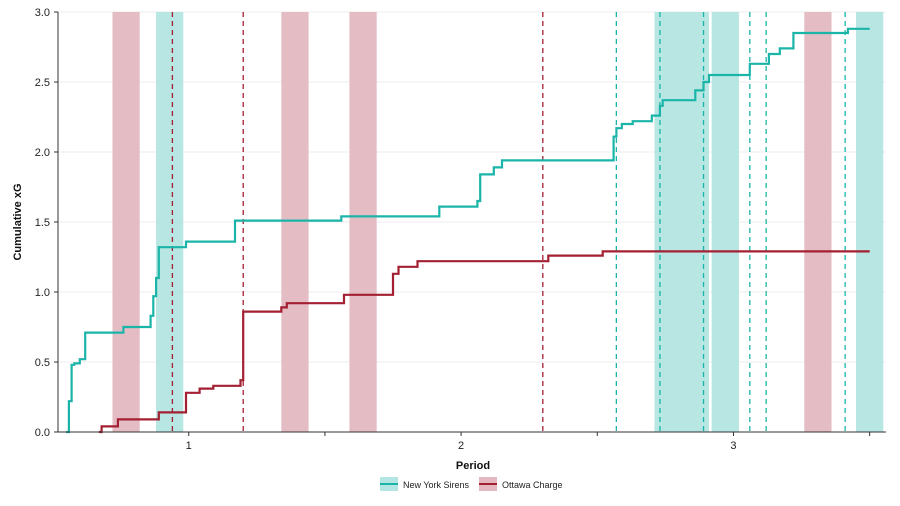 The height and width of the screenshot is (506, 900). What do you see at coordinates (42, 223) in the screenshot?
I see `y-tick-label-3: 1.5` at bounding box center [42, 223].